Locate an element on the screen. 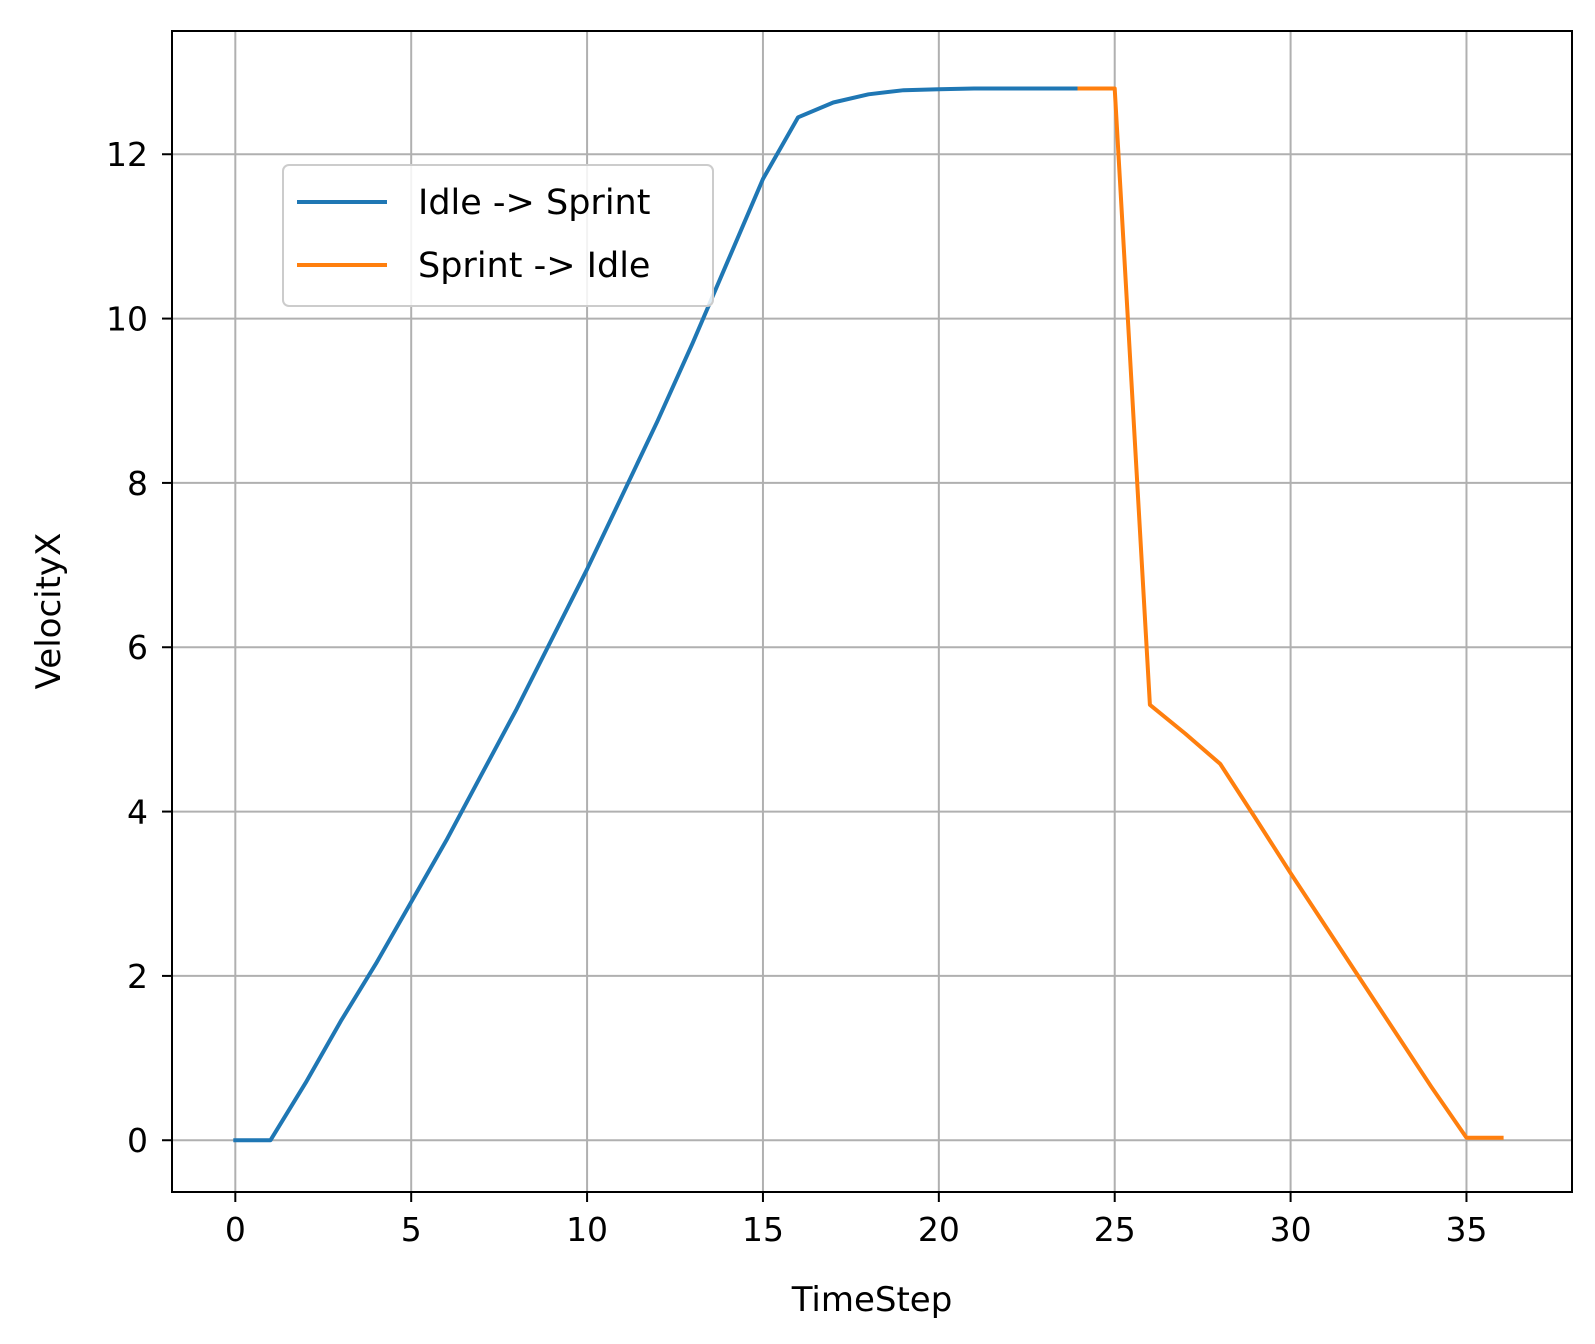 Image resolution: width=1595 pixels, height=1344 pixels. x-tick-label: 35 is located at coordinates (1466, 1229).